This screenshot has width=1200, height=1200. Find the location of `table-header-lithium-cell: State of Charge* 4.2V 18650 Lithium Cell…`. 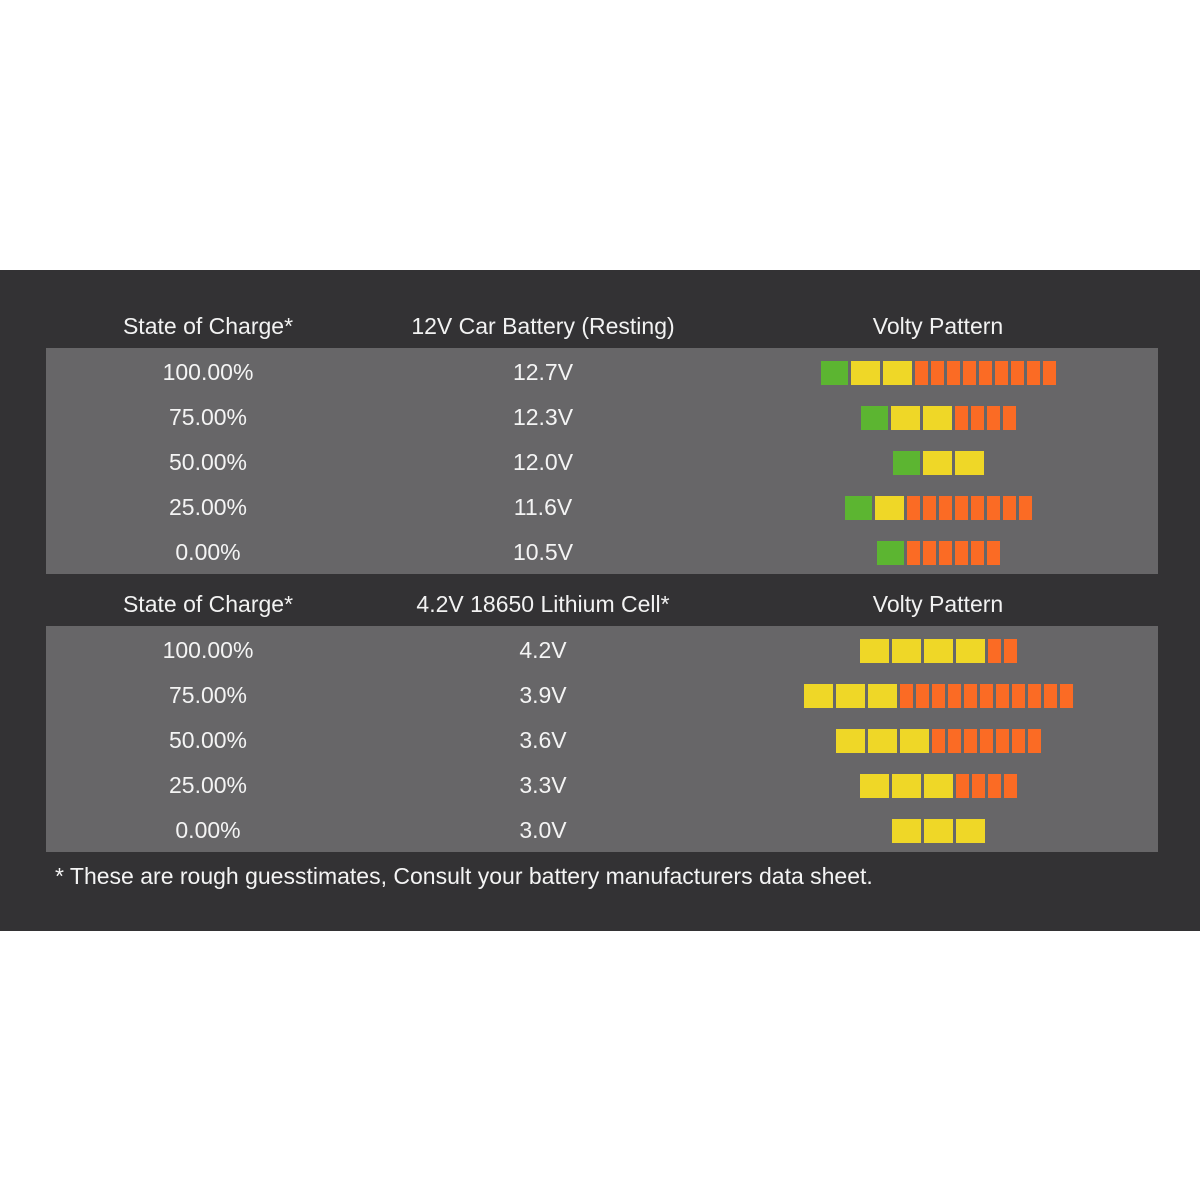

table-header-lithium-cell: State of Charge* 4.2V 18650 Lithium Cell… is located at coordinates (600, 604).